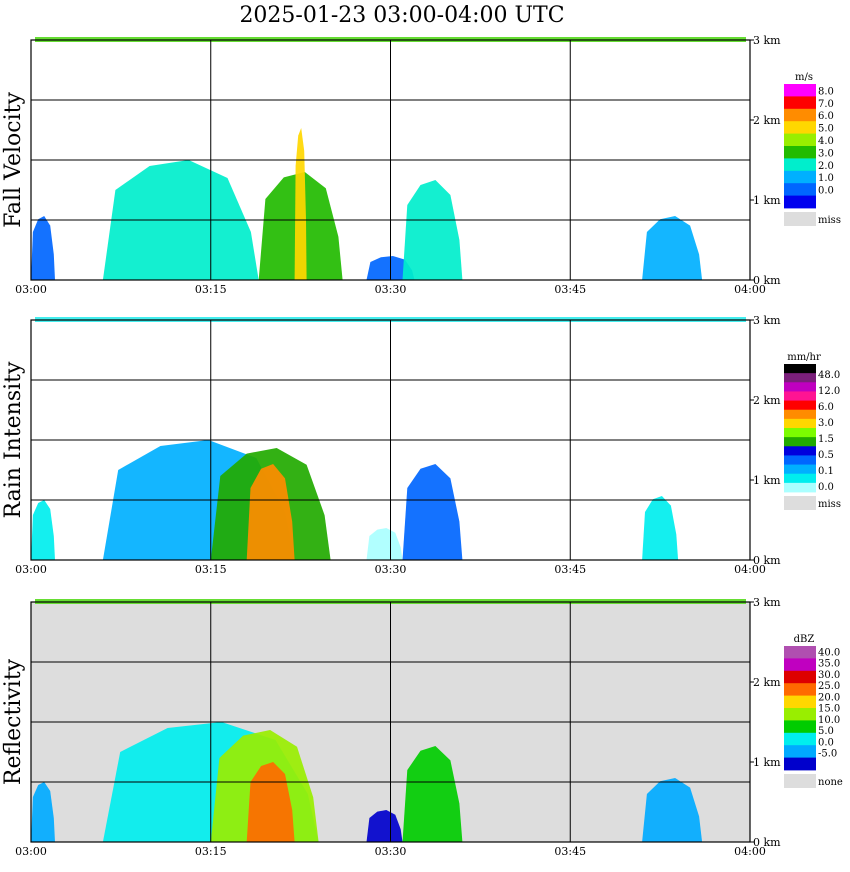 This screenshot has height=872, width=850. Describe the element at coordinates (804, 357) in the screenshot. I see `colorbar-unit: mm/hr` at that location.